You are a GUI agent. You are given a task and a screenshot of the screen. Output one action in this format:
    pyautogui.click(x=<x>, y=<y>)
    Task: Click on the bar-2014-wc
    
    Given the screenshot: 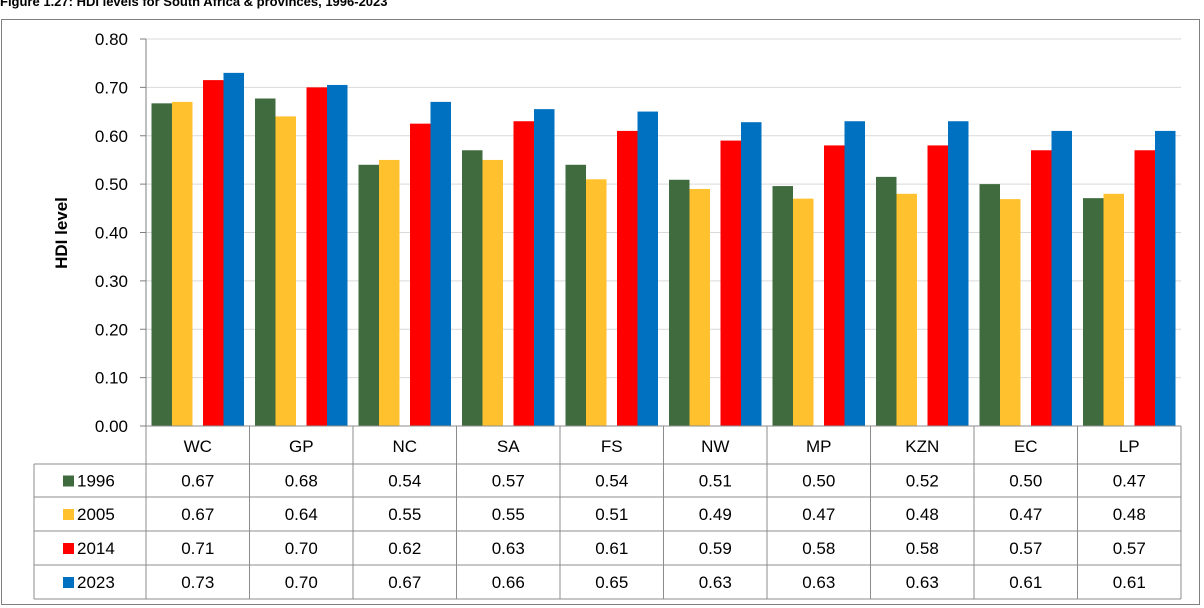 What is the action you would take?
    pyautogui.click(x=213, y=253)
    